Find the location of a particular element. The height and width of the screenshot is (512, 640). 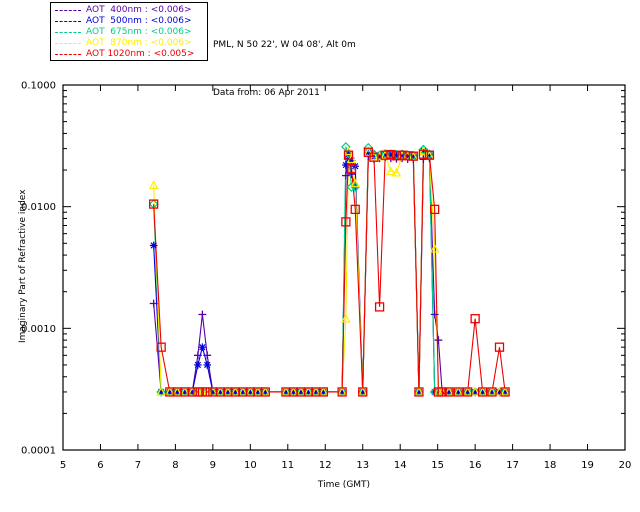

header-line-location: PML, N 50 22', W 04 08', Alt 0m is located at coordinates (284, 45).